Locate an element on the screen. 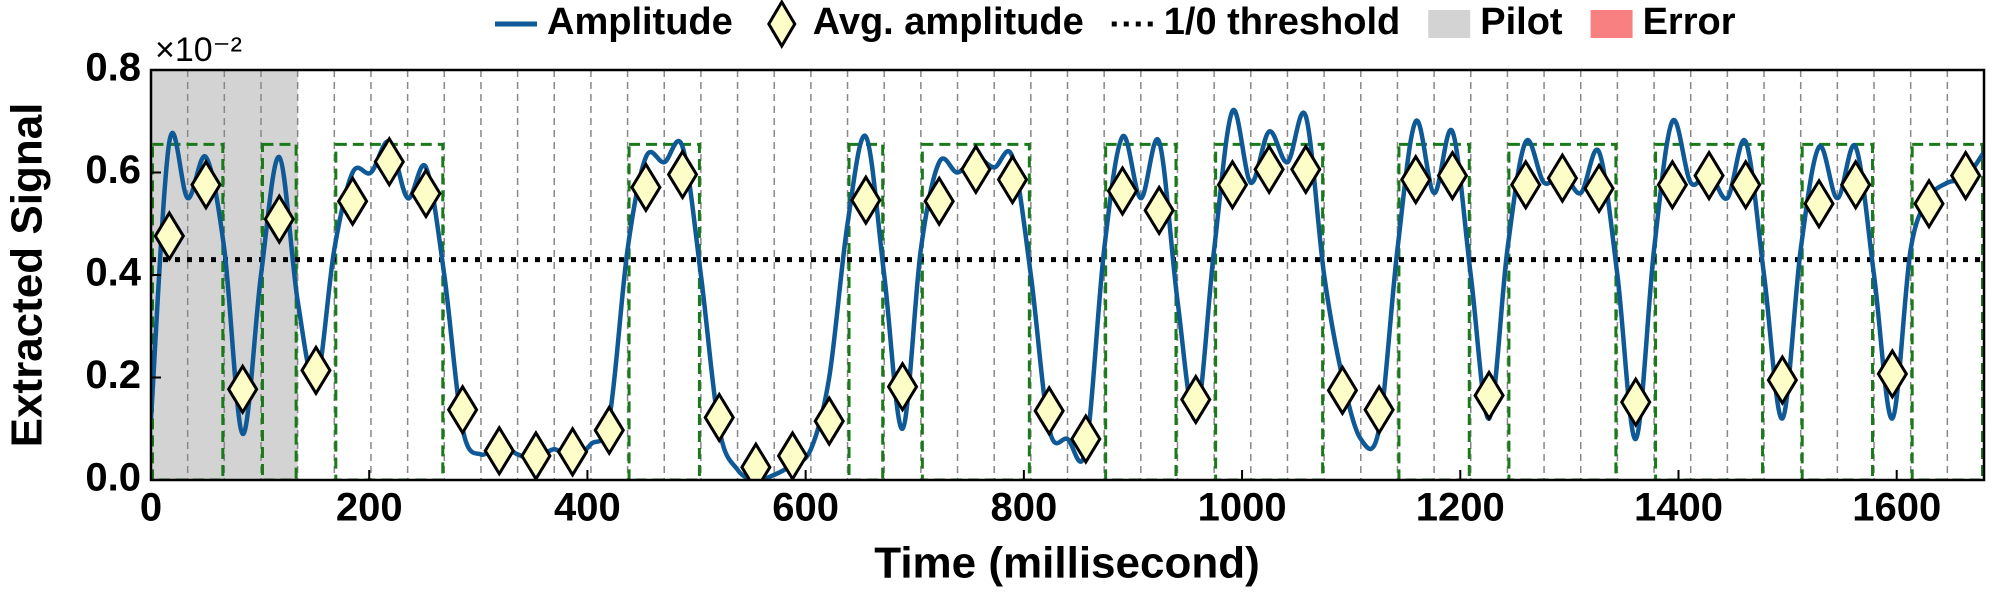  x-tick-label: 1400 is located at coordinates (1678, 508).